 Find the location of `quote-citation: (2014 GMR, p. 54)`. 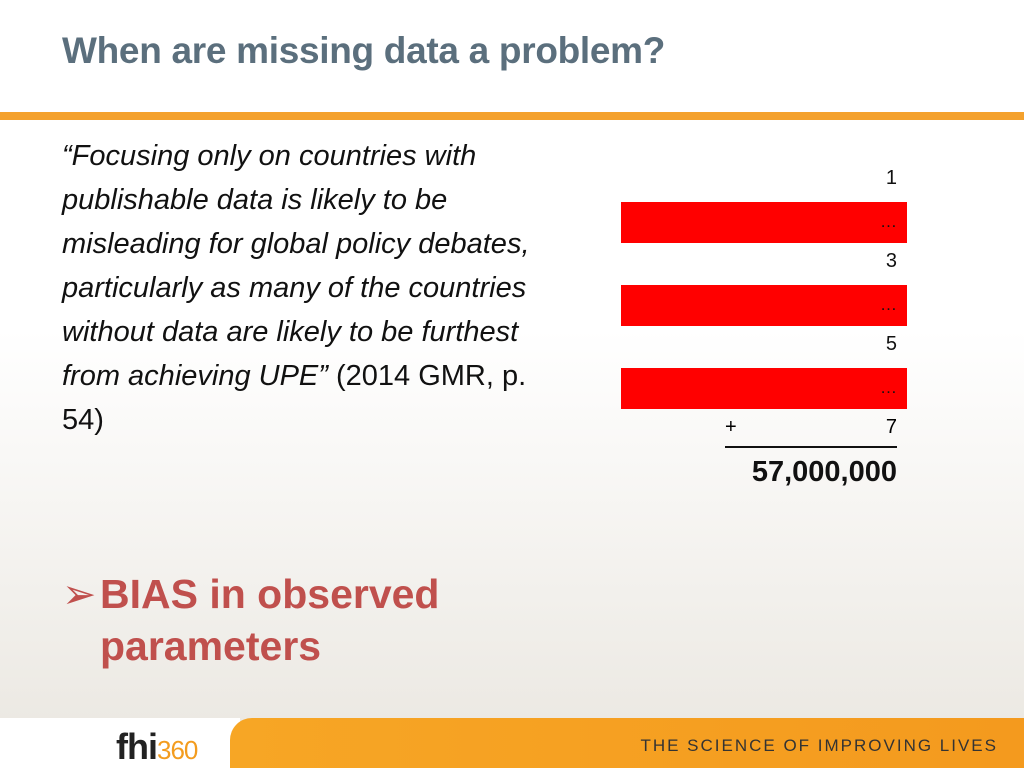

quote-citation: (2014 GMR, p. 54) is located at coordinates (294, 398).